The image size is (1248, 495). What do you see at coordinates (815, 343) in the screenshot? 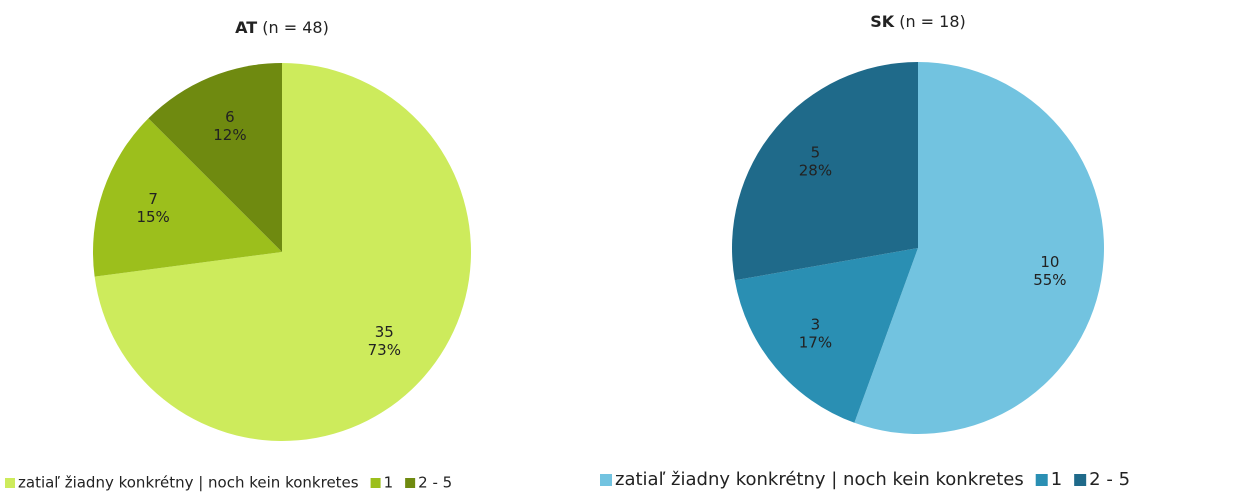
I see `slice-percent-label: 17%` at bounding box center [815, 343].